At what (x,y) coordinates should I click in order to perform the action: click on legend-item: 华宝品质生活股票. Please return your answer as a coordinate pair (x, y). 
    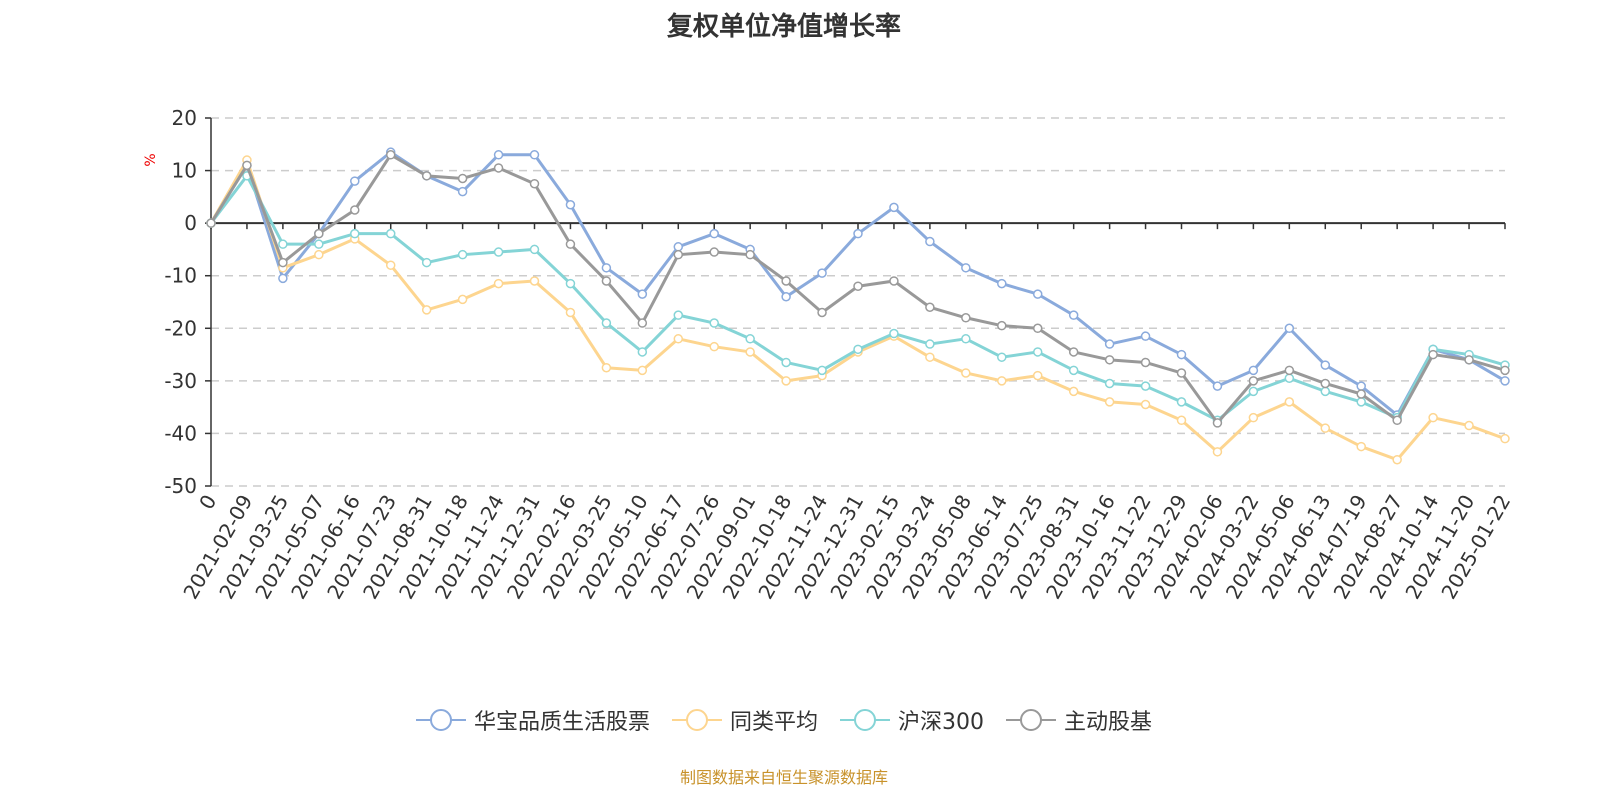
    Looking at the image, I should click on (532, 720).